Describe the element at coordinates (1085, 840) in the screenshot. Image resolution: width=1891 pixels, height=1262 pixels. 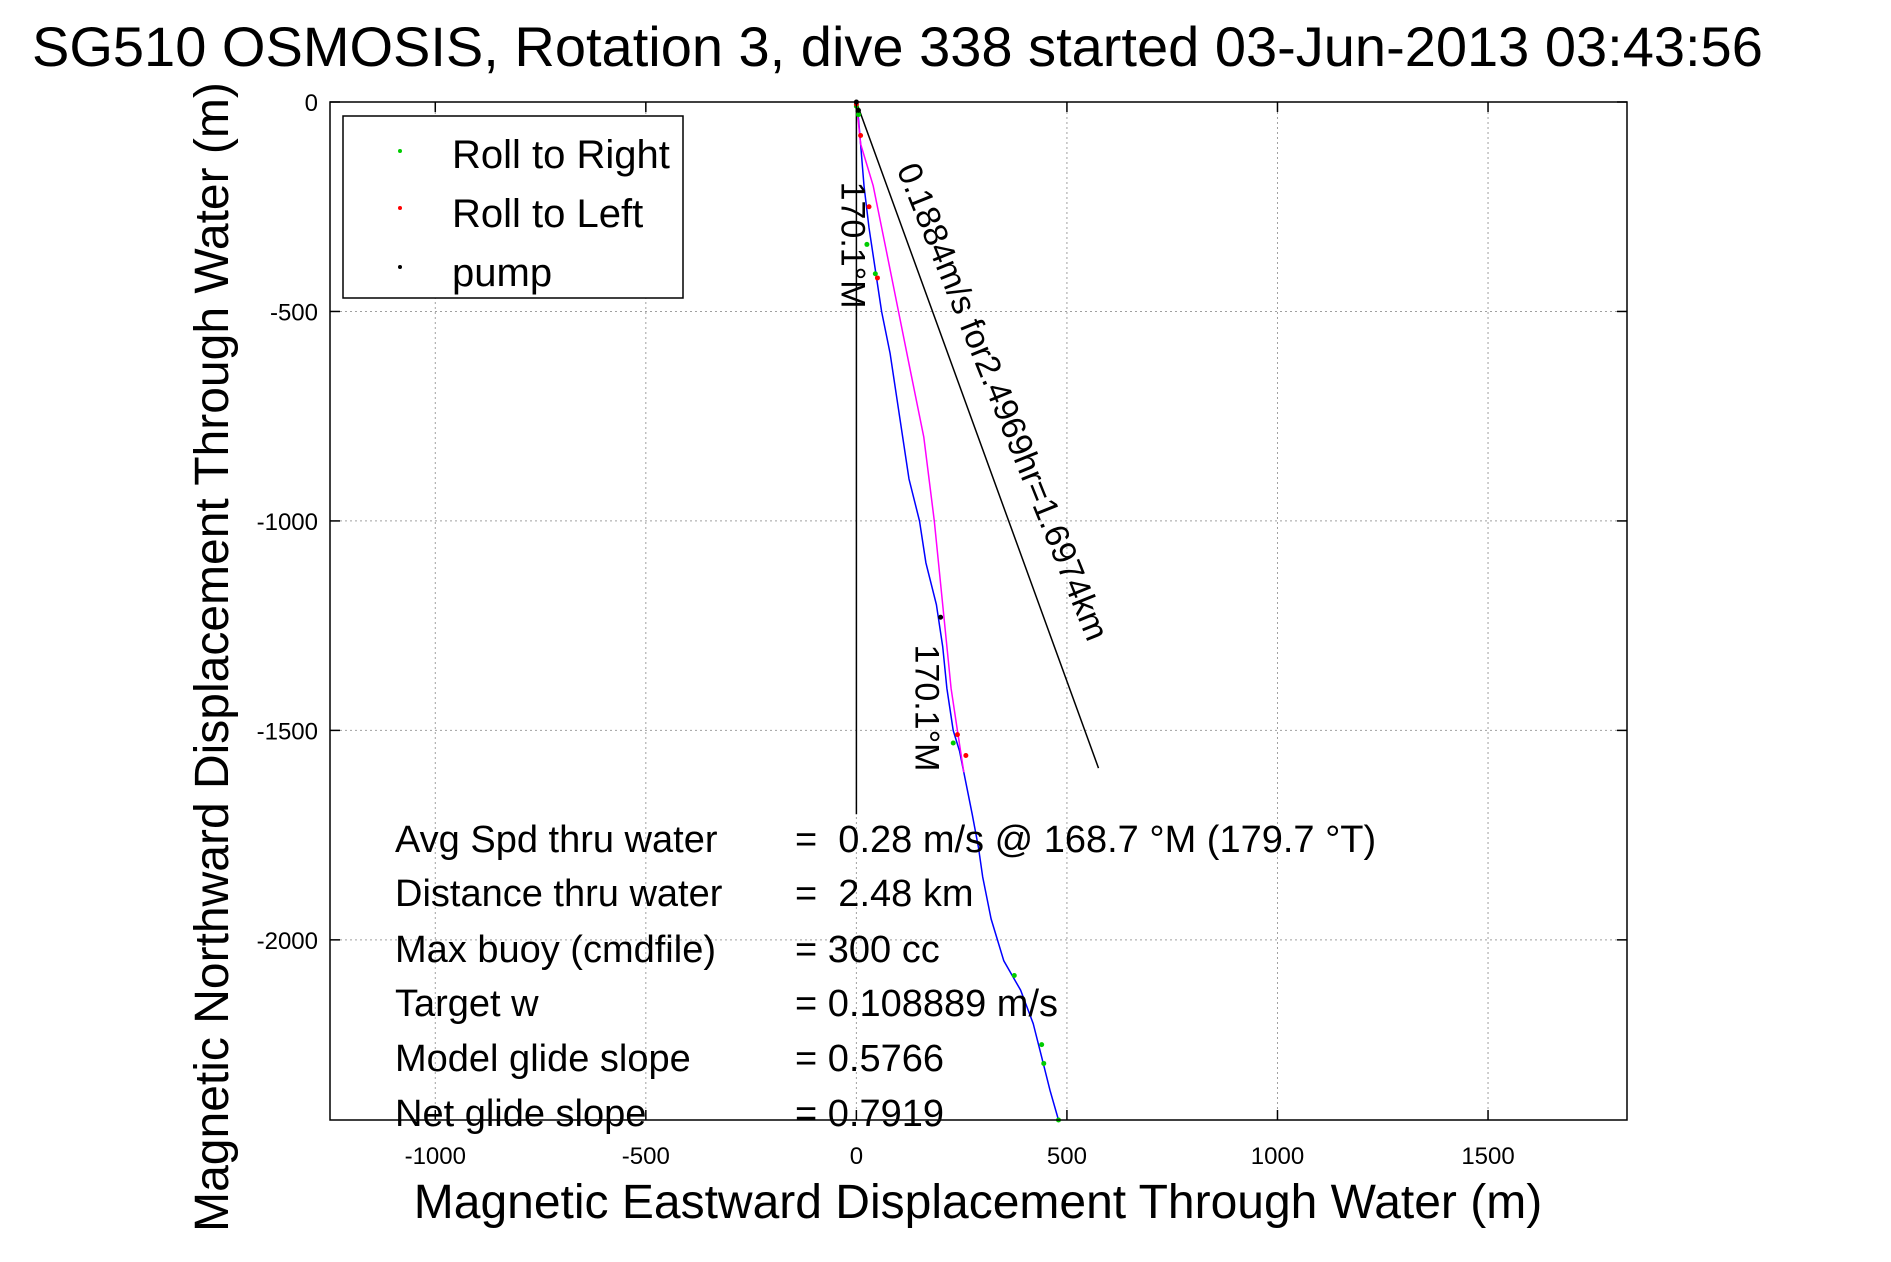
I see `stat-value: = 0.28 m/s @ 168.7 °M (179.7 °T)` at that location.